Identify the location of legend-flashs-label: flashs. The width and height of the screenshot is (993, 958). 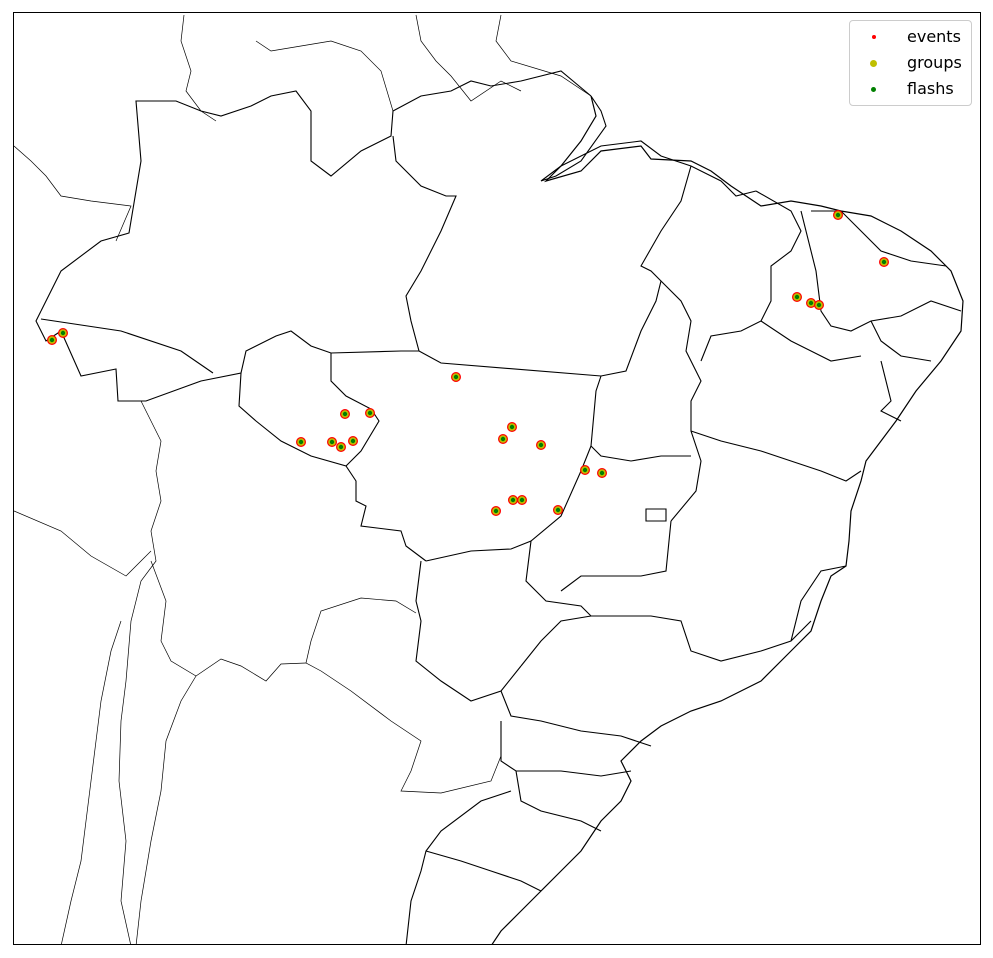
(930, 88).